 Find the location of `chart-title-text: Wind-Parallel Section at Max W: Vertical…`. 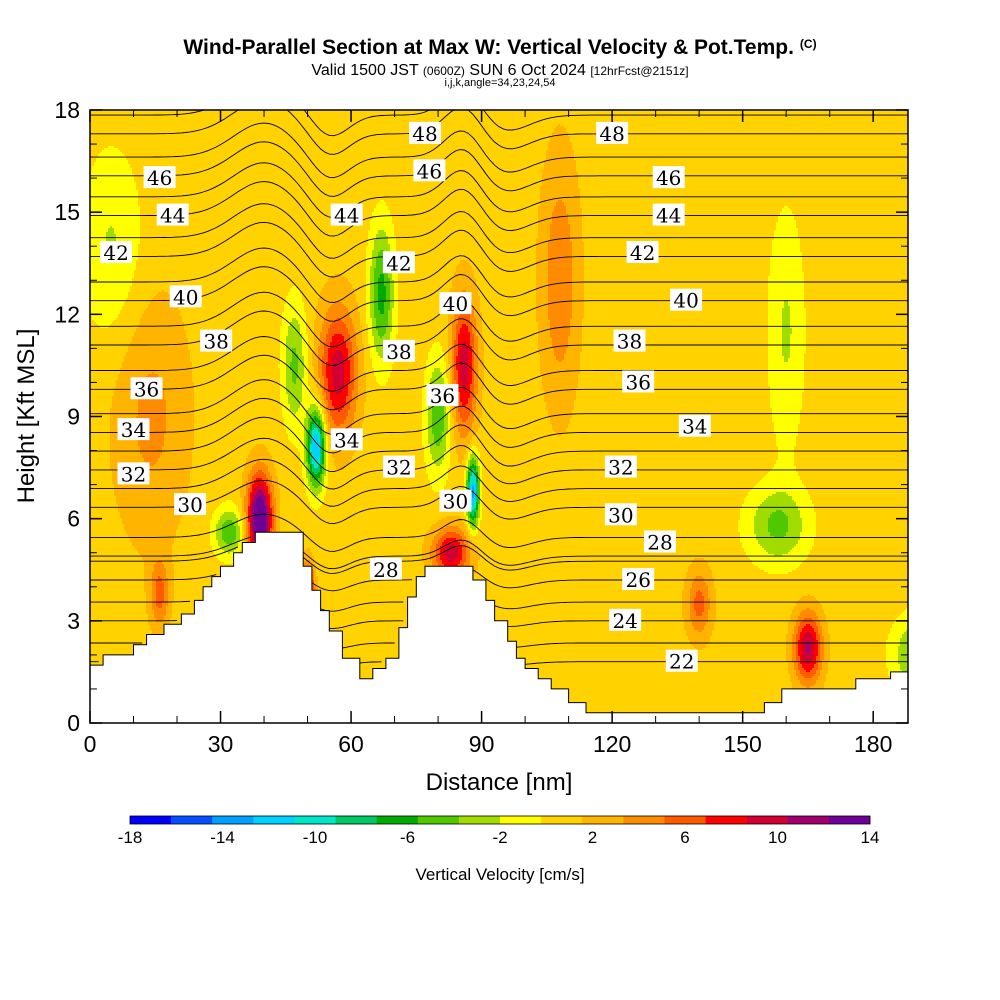

chart-title-text: Wind-Parallel Section at Max W: Vertical… is located at coordinates (488, 47).